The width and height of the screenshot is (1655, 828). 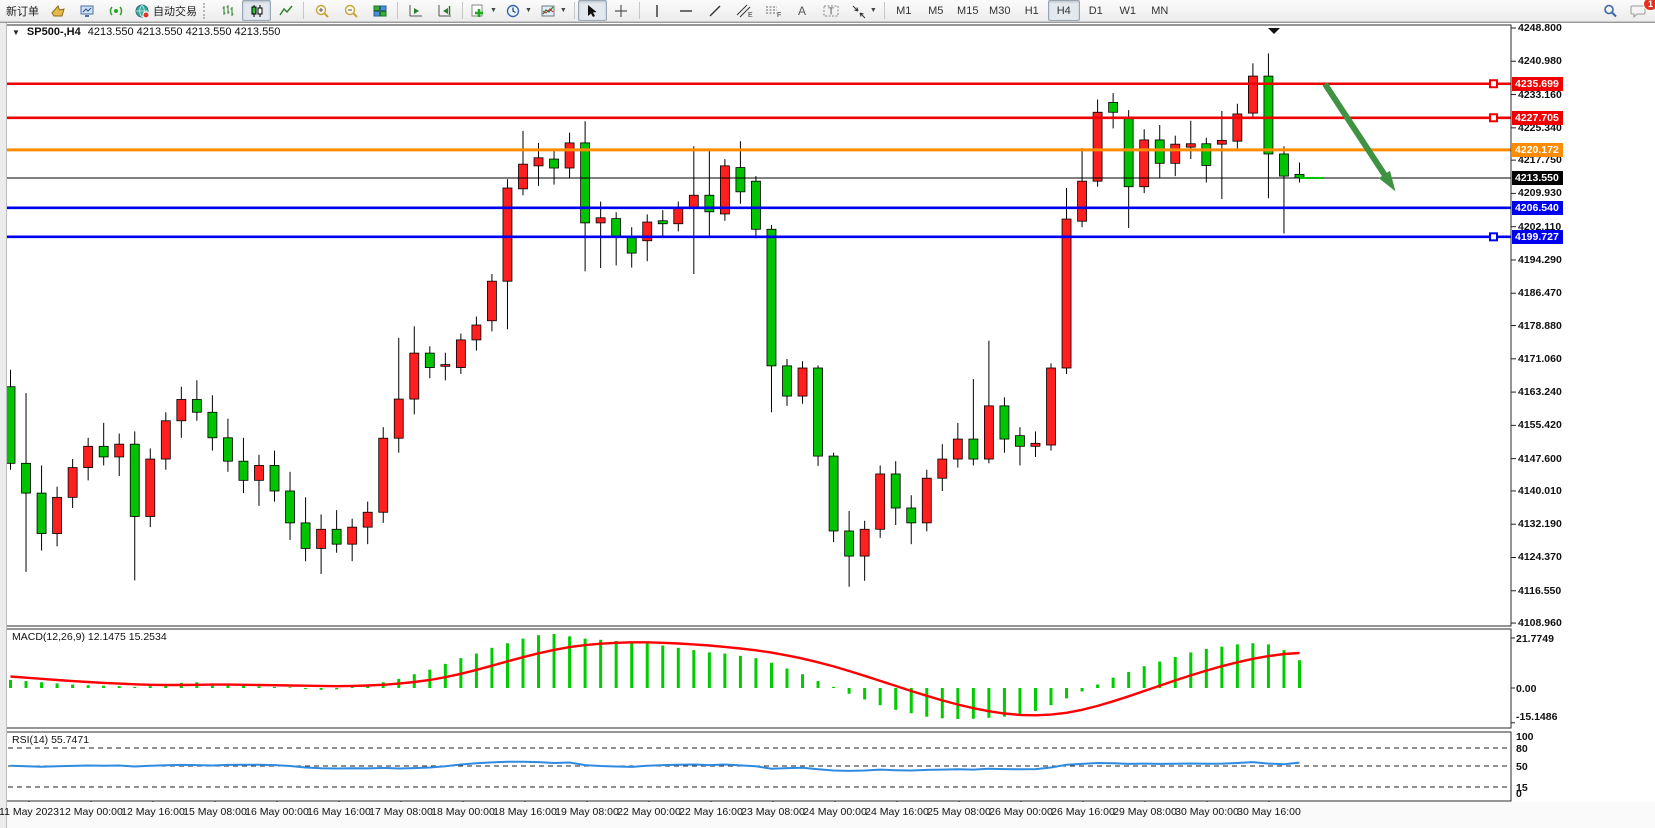 I want to click on auto-scroll-button, so click(x=444, y=10).